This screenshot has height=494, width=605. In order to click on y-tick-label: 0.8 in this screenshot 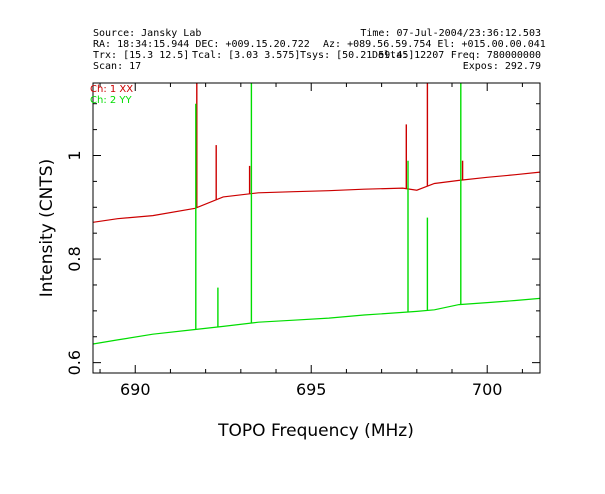, I will do `click(74, 258)`.